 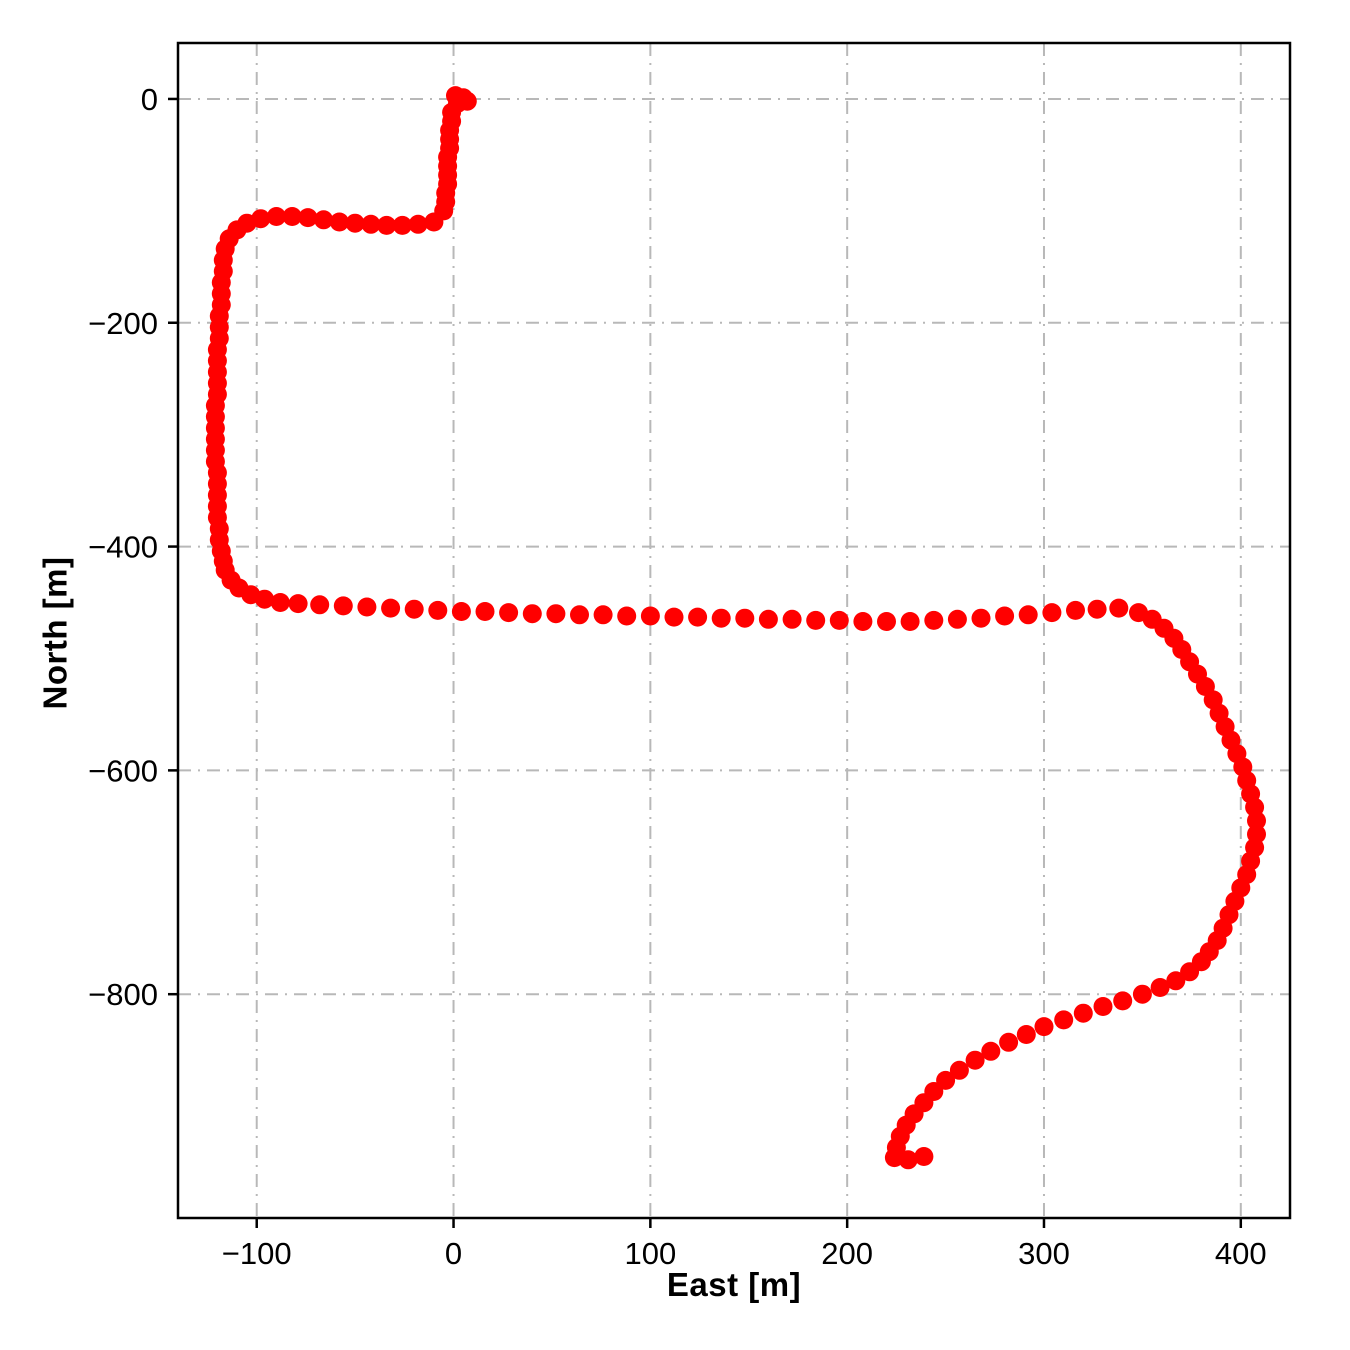 I want to click on y-tick-label: −400, so click(x=123, y=547).